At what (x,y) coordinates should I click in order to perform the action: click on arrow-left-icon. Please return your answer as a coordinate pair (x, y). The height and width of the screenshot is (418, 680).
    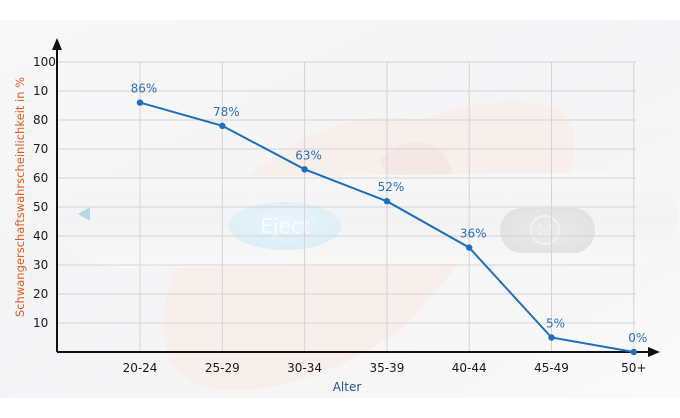
    Looking at the image, I should click on (84, 214).